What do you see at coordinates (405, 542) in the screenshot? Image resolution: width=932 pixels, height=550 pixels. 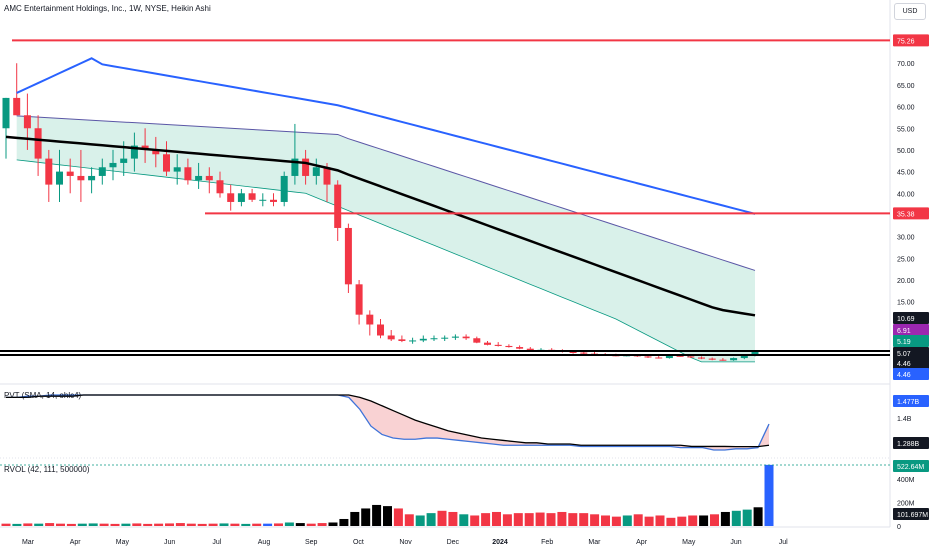 I see `time-tick-label: Nov` at bounding box center [405, 542].